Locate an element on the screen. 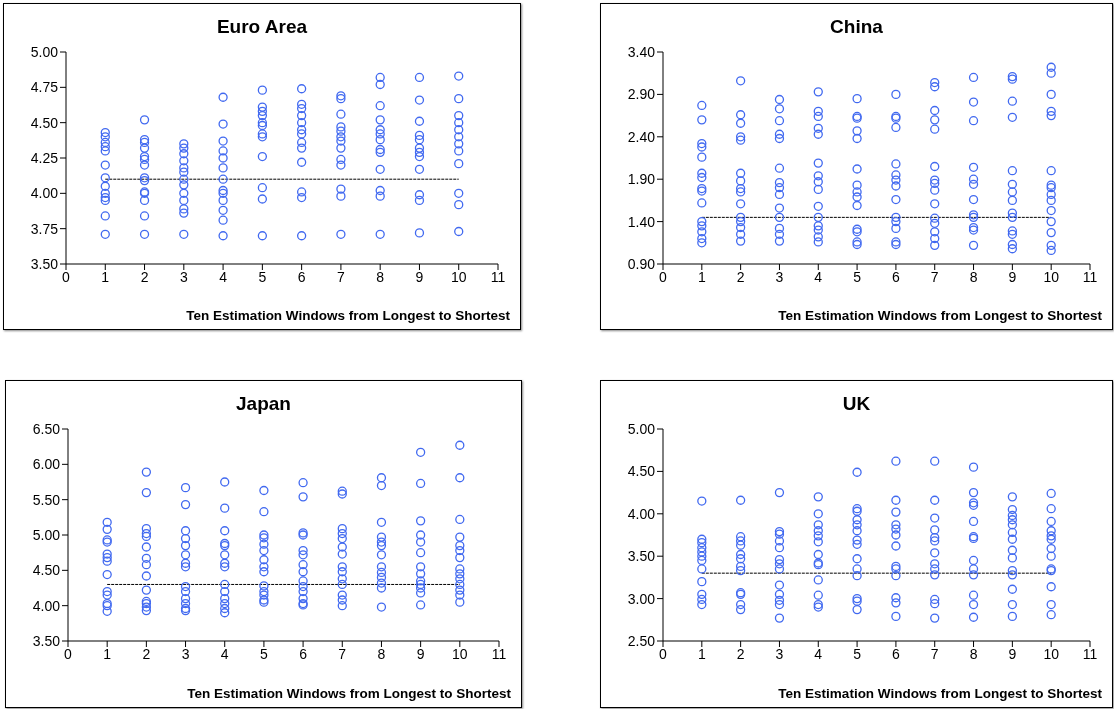 This screenshot has width=1114, height=709. x-tick-label: 4 is located at coordinates (223, 276).